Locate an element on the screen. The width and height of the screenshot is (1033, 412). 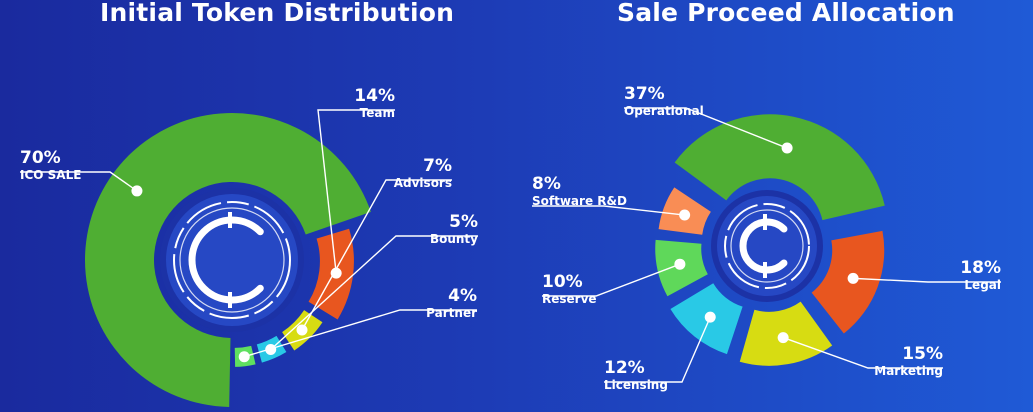
leader-line-legal is located at coordinates (927, 280).